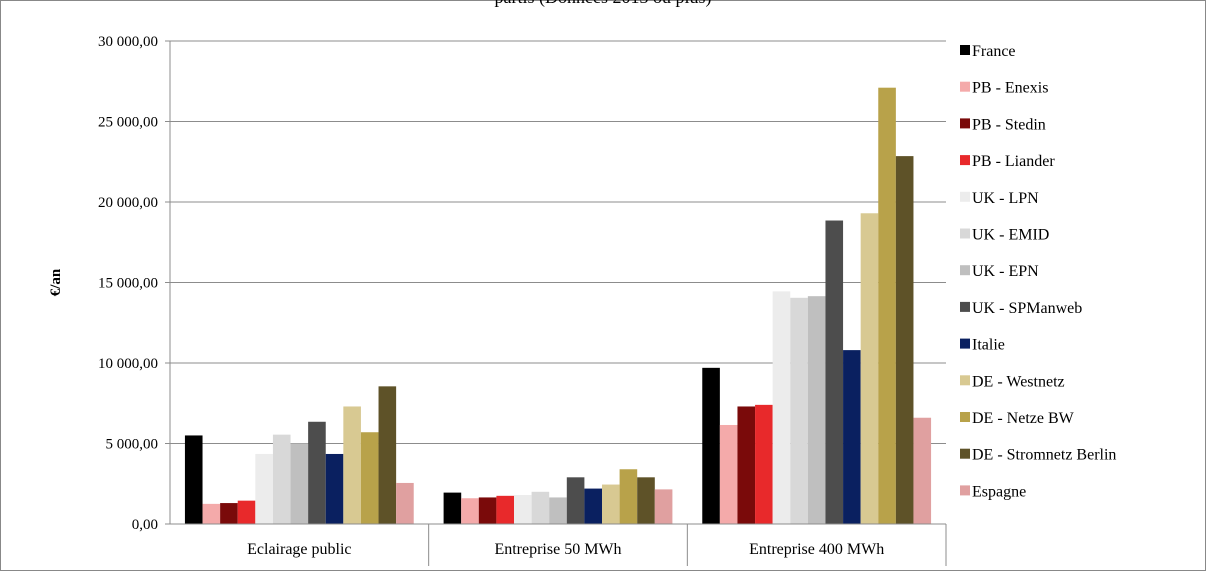 This screenshot has width=1206, height=571. Describe the element at coordinates (128, 42) in the screenshot. I see `y-tick-label: 30 000,00` at that location.